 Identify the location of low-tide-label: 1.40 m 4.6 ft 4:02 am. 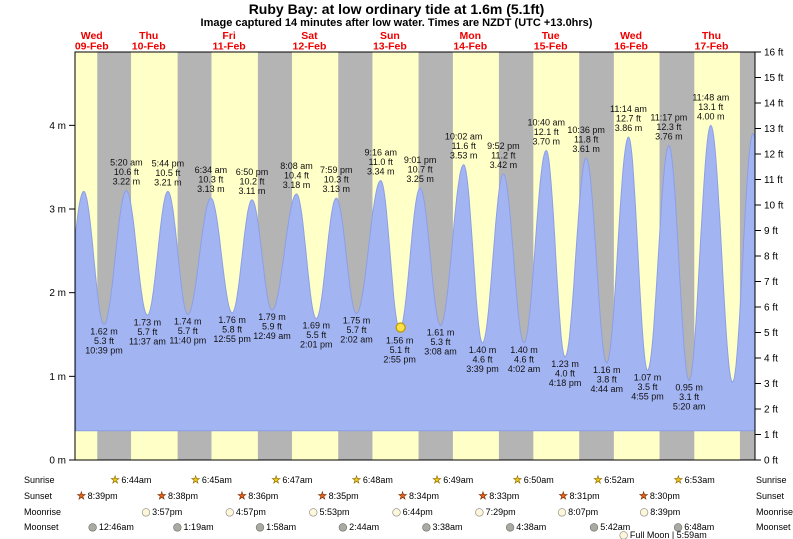
(524, 359).